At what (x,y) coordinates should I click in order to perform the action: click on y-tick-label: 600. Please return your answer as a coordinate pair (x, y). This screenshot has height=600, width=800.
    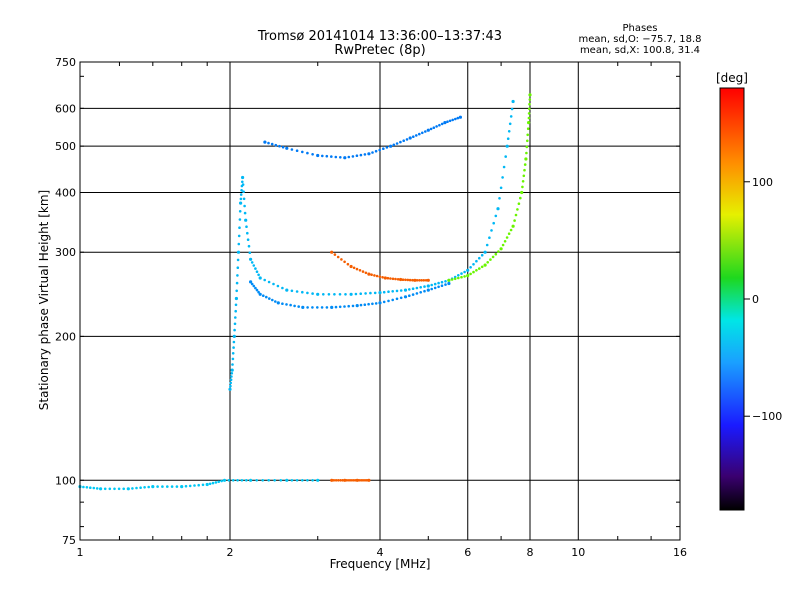
    Looking at the image, I should click on (65, 108).